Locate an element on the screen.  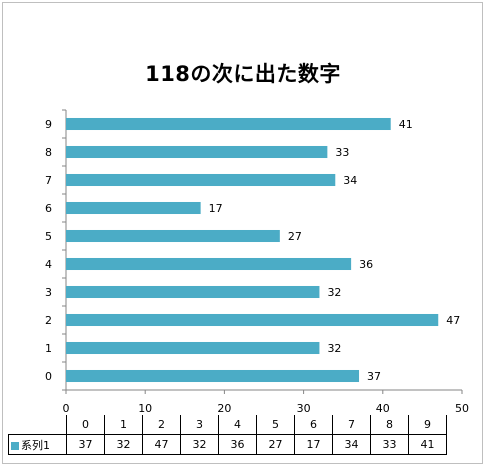
data-label: 47 is located at coordinates (453, 320).